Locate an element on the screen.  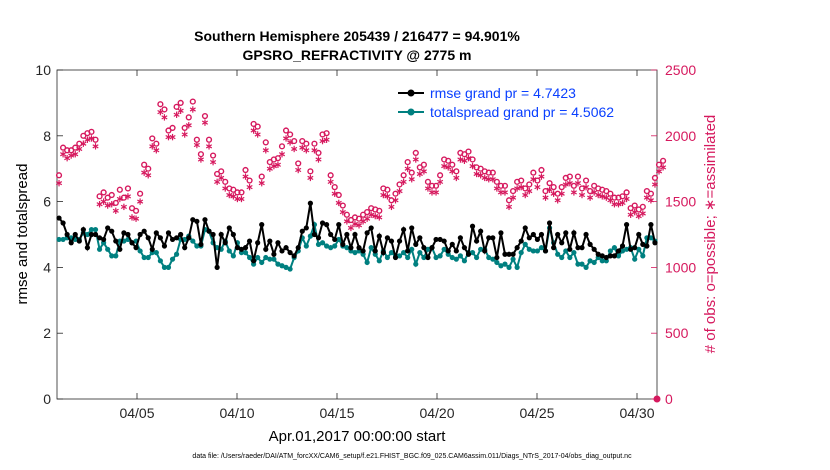
x-axis-label: Apr.01,2017 00:00:00 start is located at coordinates (358, 436).